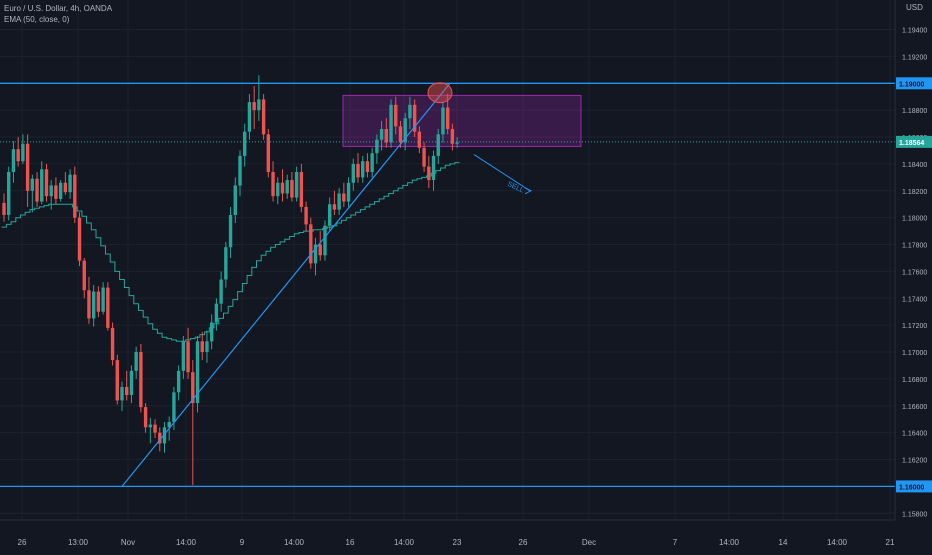 The image size is (932, 555). I want to click on price-scale-background, so click(913, 275).